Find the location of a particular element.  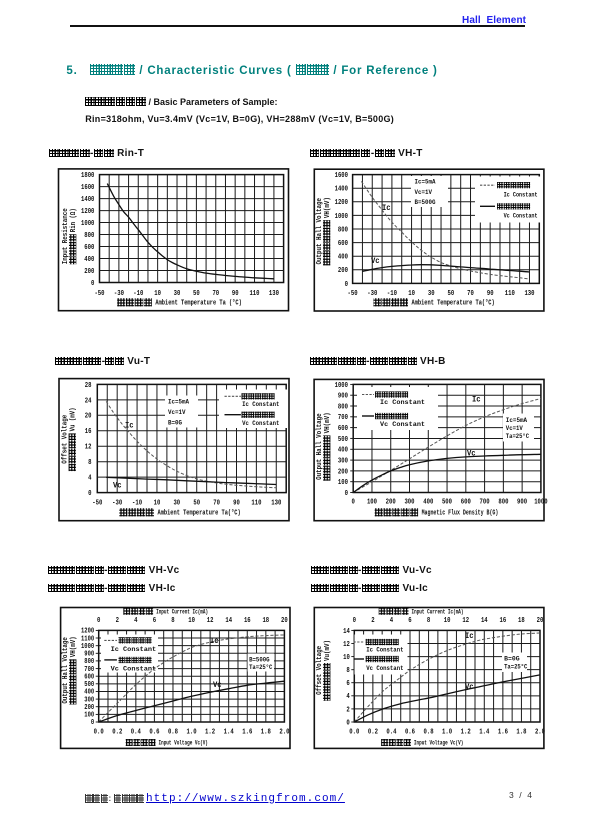

svg-text: 130 is located at coordinates (276, 503).